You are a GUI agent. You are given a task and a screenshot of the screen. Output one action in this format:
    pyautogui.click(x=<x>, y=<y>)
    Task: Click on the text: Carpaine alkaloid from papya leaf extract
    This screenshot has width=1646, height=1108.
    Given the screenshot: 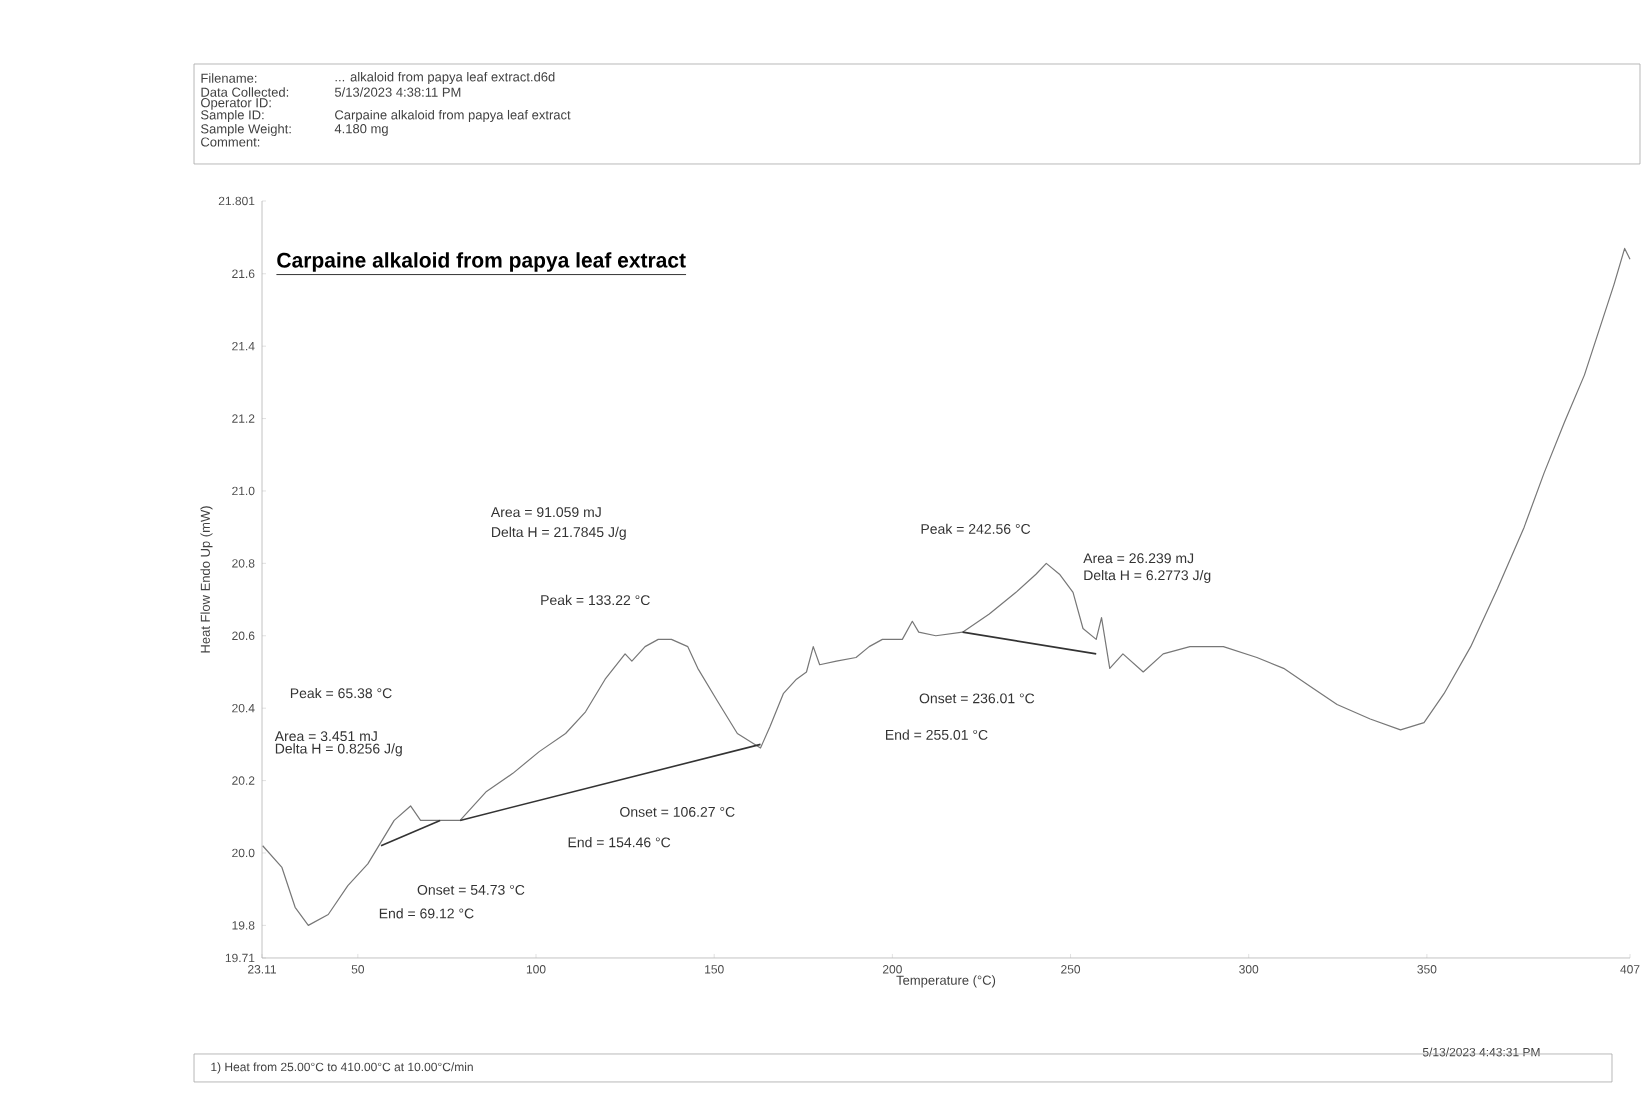 What is the action you would take?
    pyautogui.click(x=481, y=262)
    